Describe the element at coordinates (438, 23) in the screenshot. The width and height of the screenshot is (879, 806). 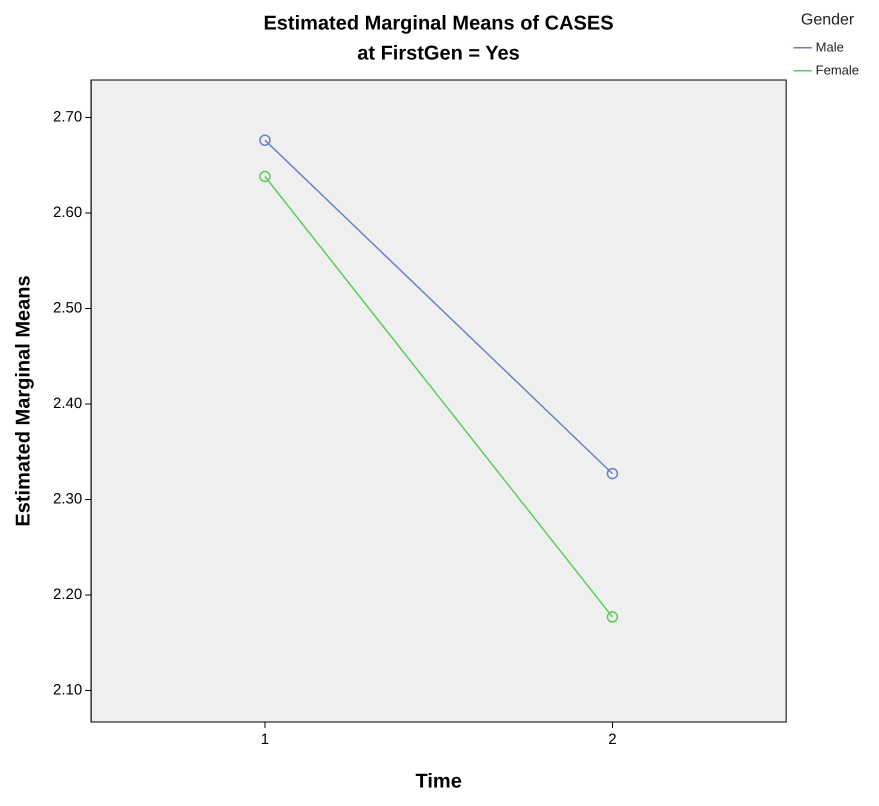
I see `chart-title: Estimated Marginal Means of CASES` at that location.